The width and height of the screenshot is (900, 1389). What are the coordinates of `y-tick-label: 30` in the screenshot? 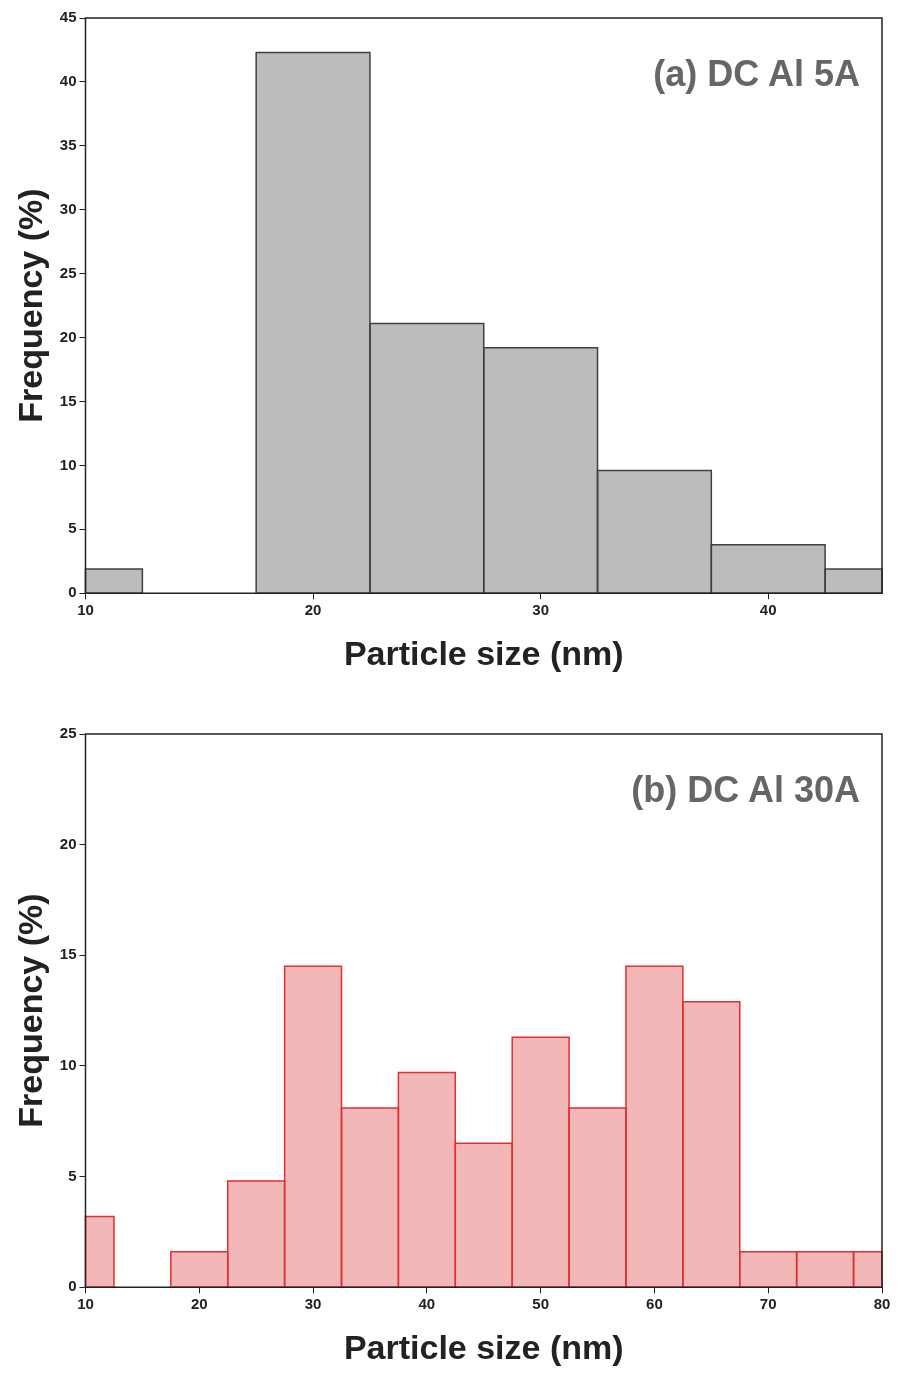 It's located at (68, 208).